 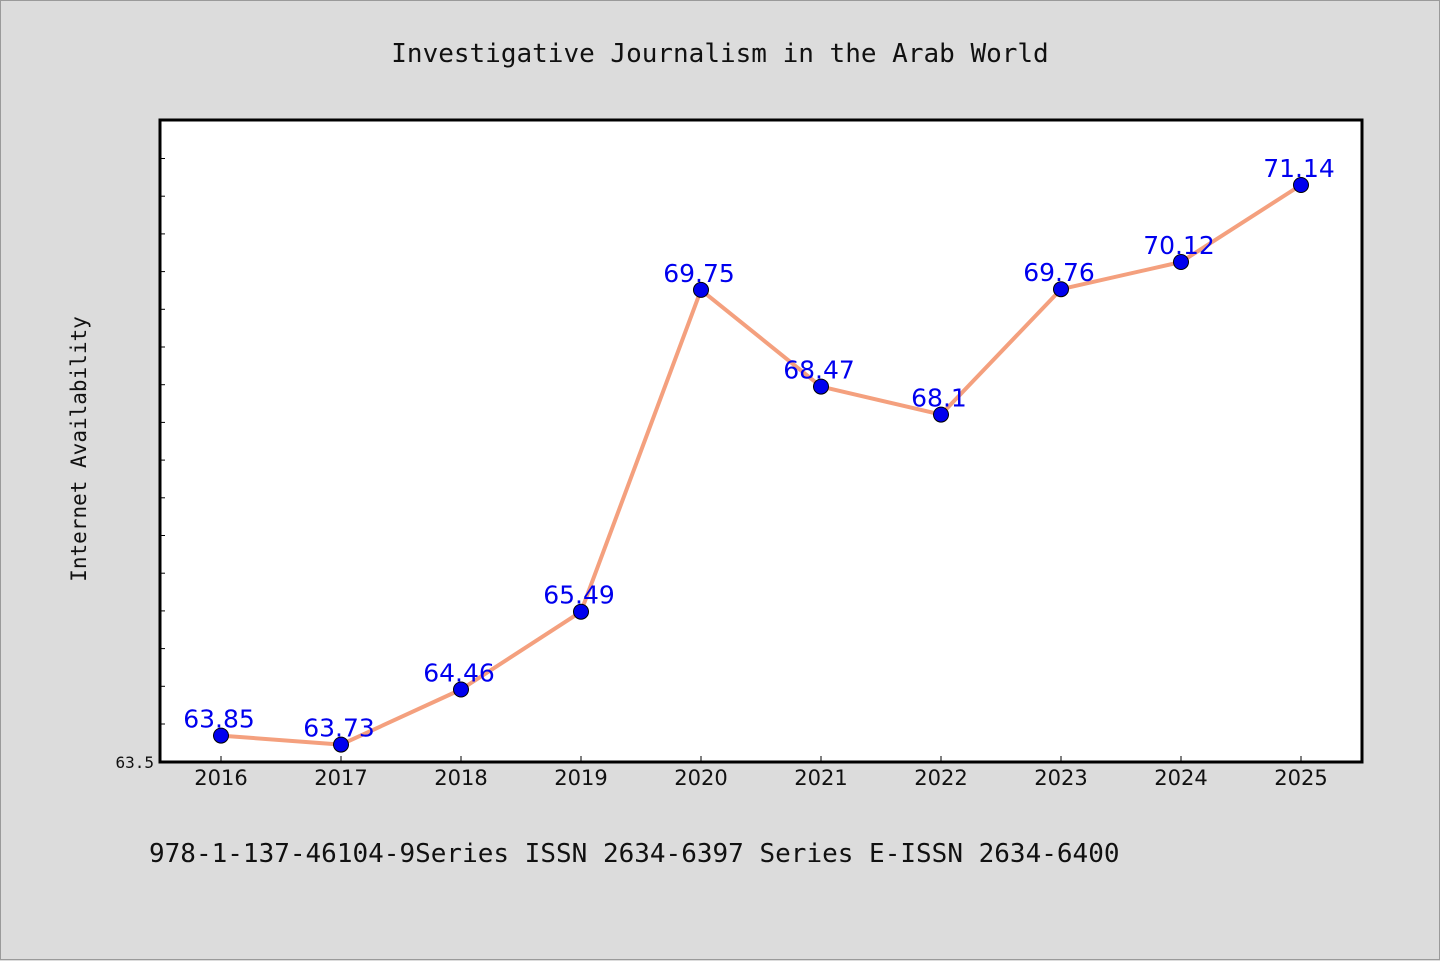 What do you see at coordinates (939, 398) in the screenshot?
I see `data-label: 68.1` at bounding box center [939, 398].